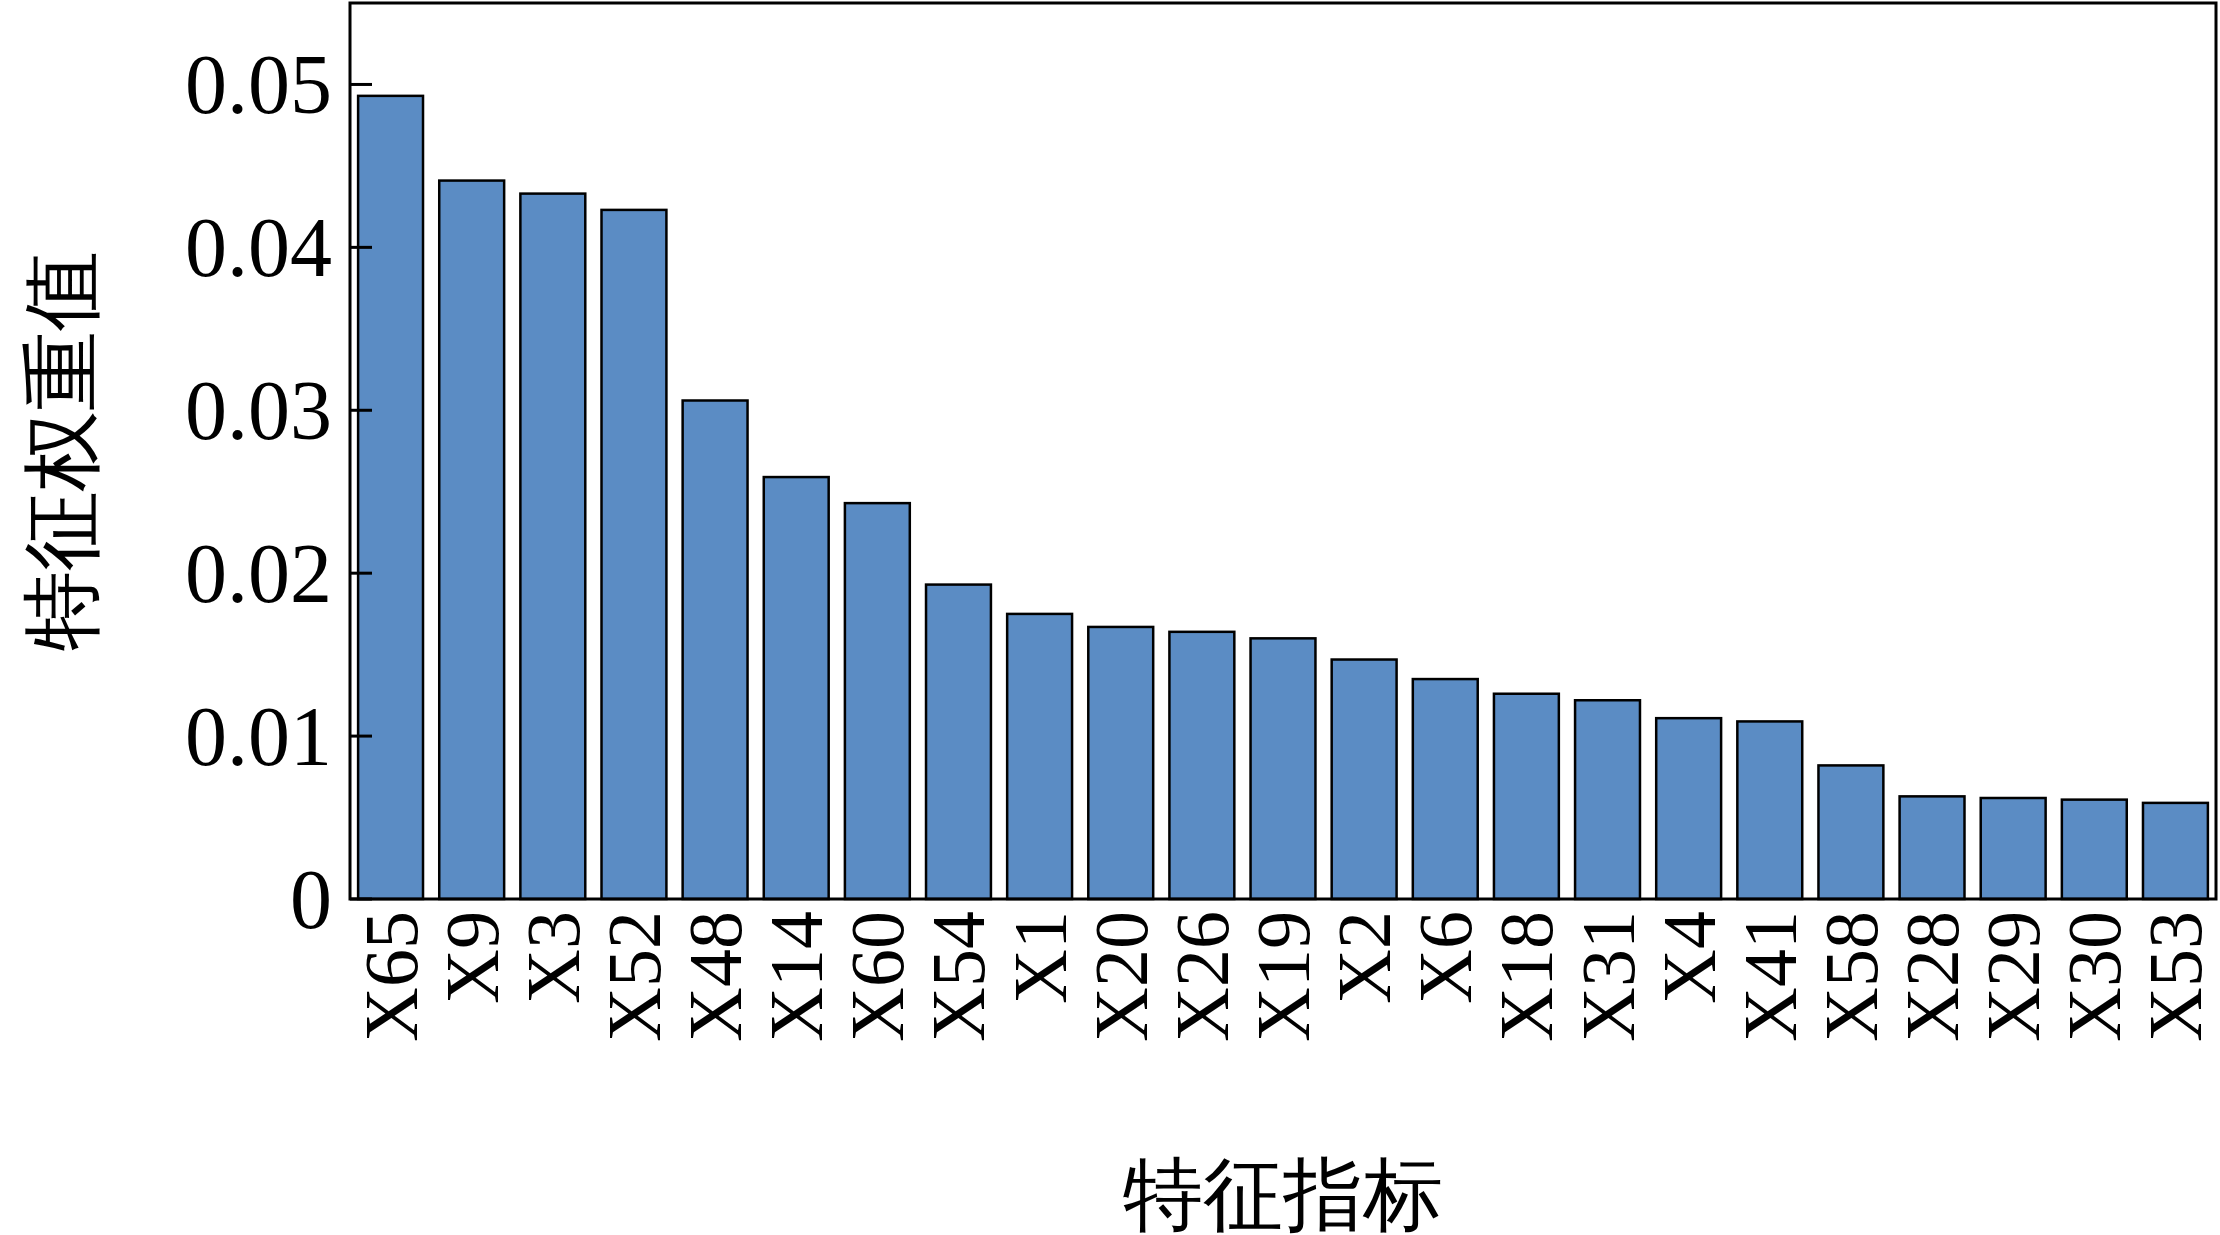  What do you see at coordinates (258, 410) in the screenshot?
I see `y-tick-label: 0.03` at bounding box center [258, 410].